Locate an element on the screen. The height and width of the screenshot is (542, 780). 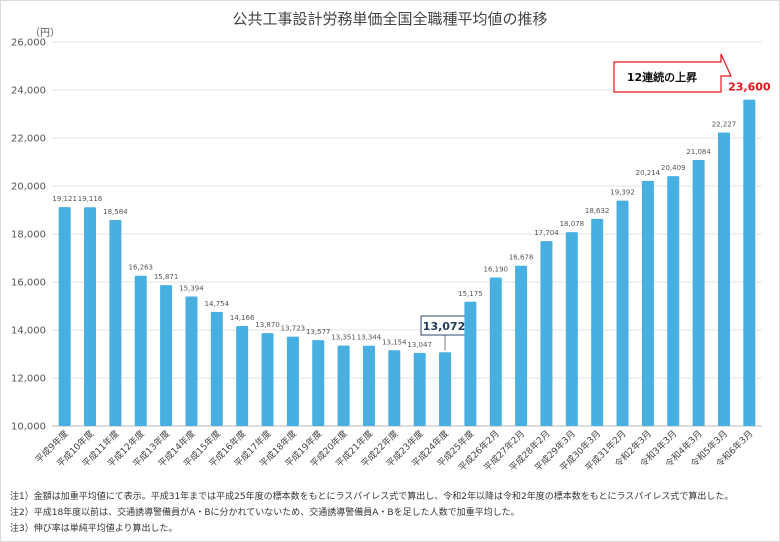
data-label: 15,871 is located at coordinates (166, 277).